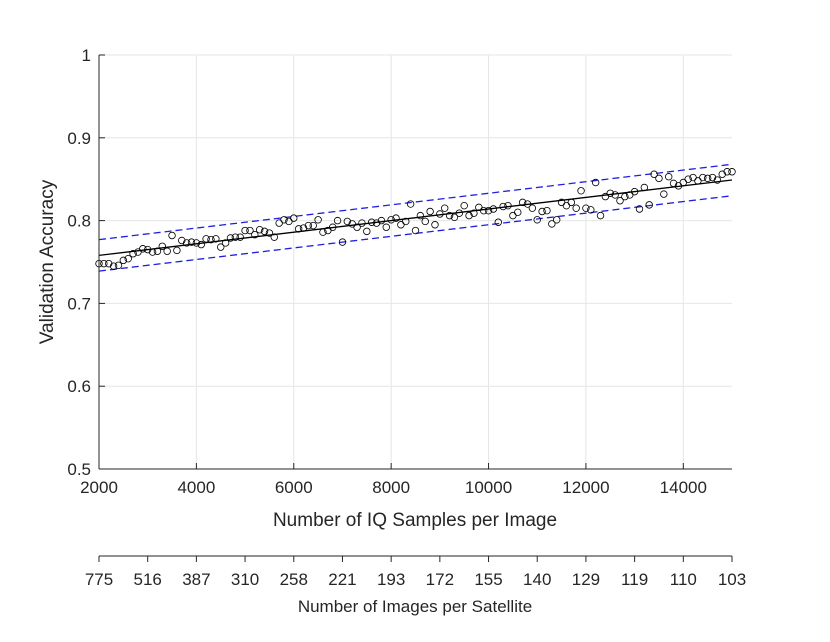 This screenshot has width=830, height=642. Describe the element at coordinates (294, 487) in the screenshot. I see `x-tick-label: 6000` at that location.